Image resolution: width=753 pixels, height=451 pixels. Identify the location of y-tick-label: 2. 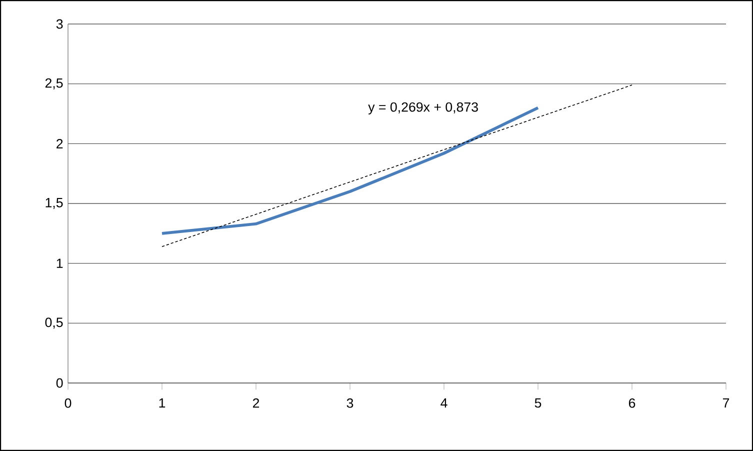
(59, 143).